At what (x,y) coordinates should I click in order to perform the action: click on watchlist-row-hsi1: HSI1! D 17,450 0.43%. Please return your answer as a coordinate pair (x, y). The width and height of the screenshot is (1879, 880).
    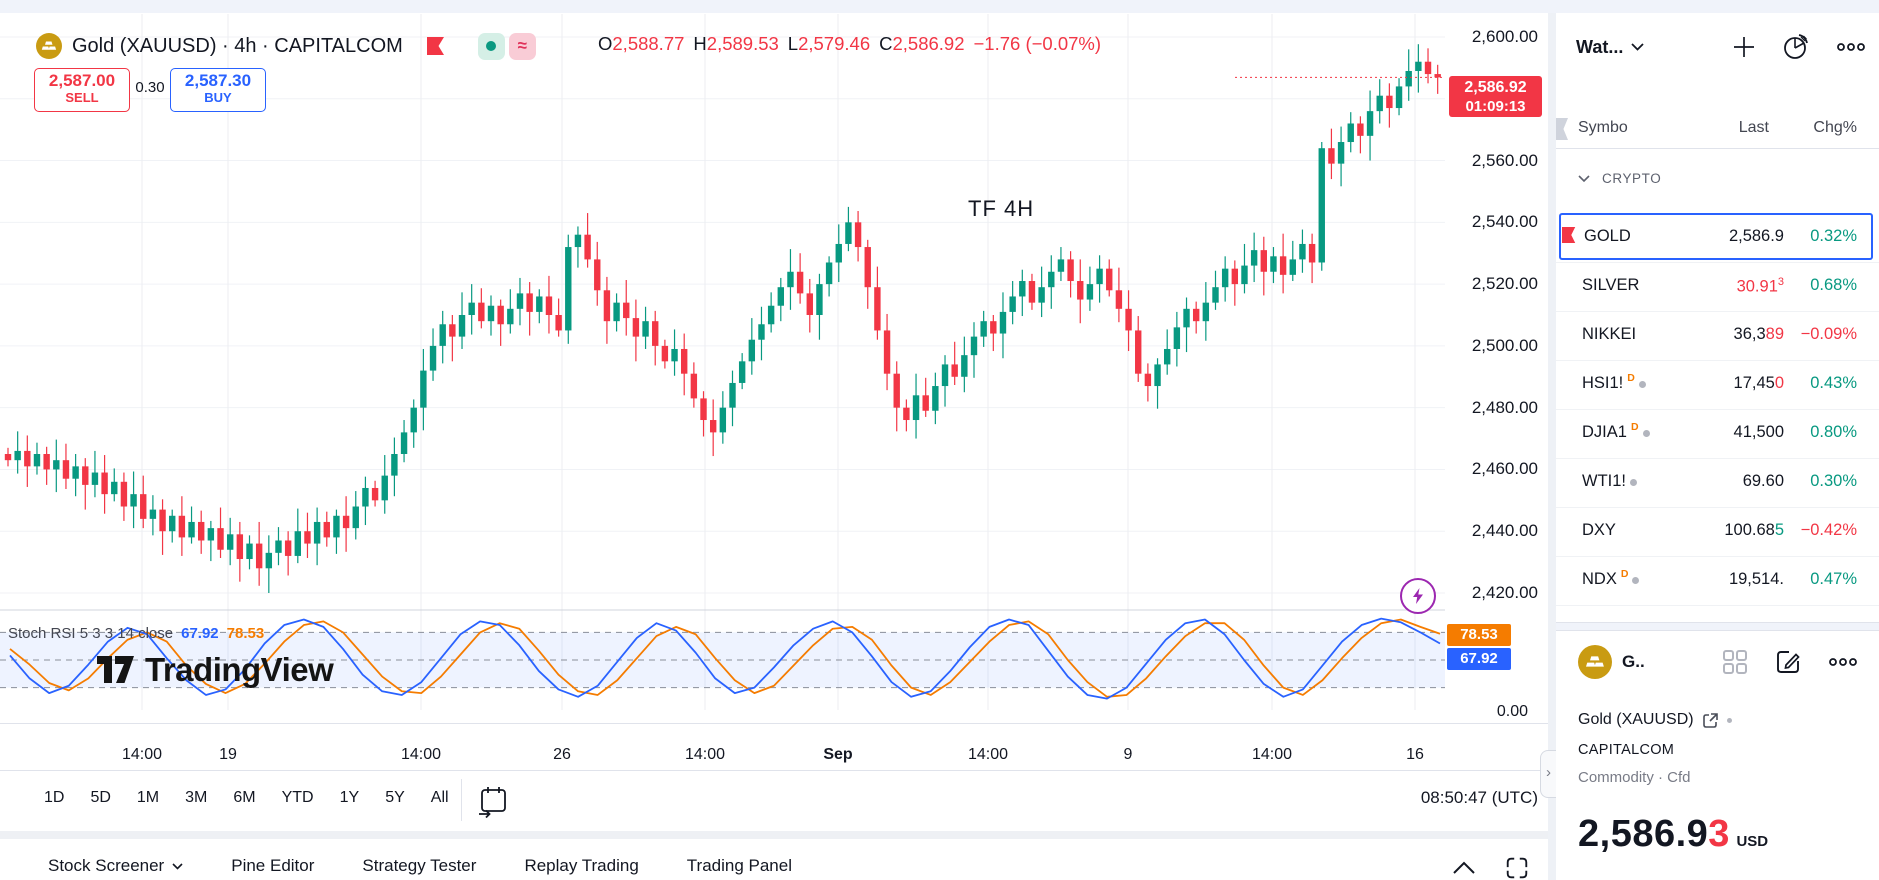
    Looking at the image, I should click on (1717, 385).